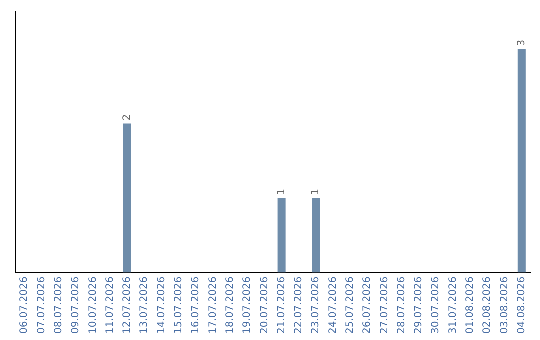 The height and width of the screenshot is (340, 540). What do you see at coordinates (264, 305) in the screenshot?
I see `x-tick-label: 20.07.2026` at bounding box center [264, 305].